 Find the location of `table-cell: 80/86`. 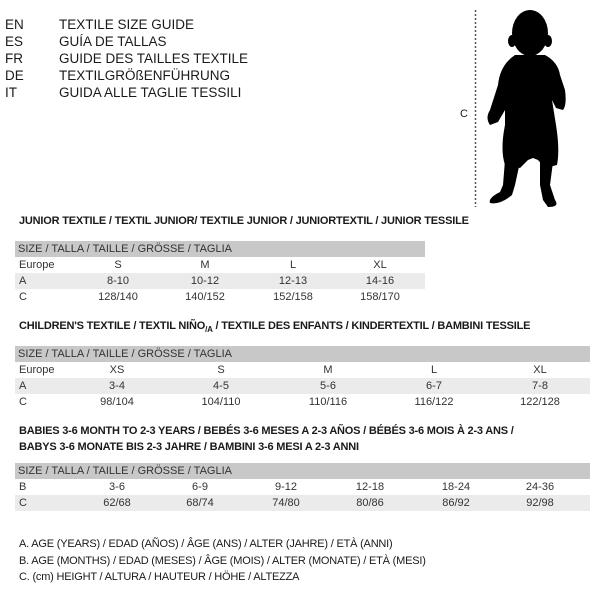

table-cell: 80/86 is located at coordinates (370, 503).